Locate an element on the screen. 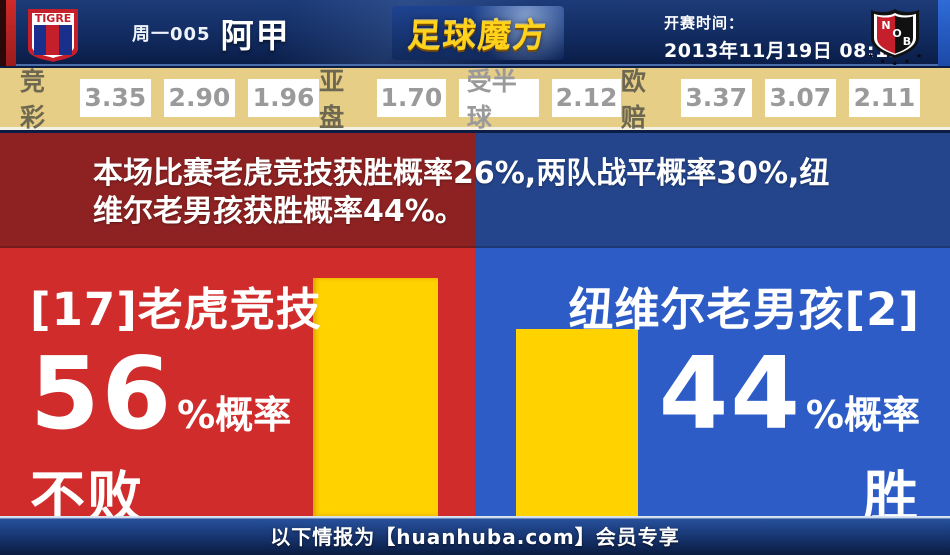 The width and height of the screenshot is (950, 555). home-percent-suffix: %概率 is located at coordinates (234, 415).